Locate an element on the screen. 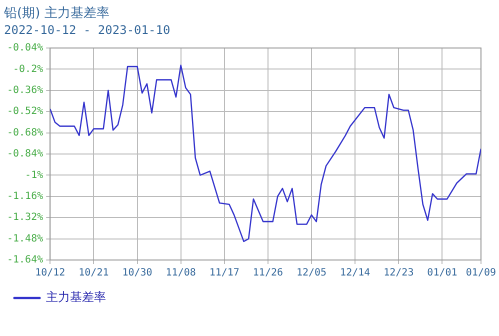  x-tick-label: 10/12 is located at coordinates (50, 273).